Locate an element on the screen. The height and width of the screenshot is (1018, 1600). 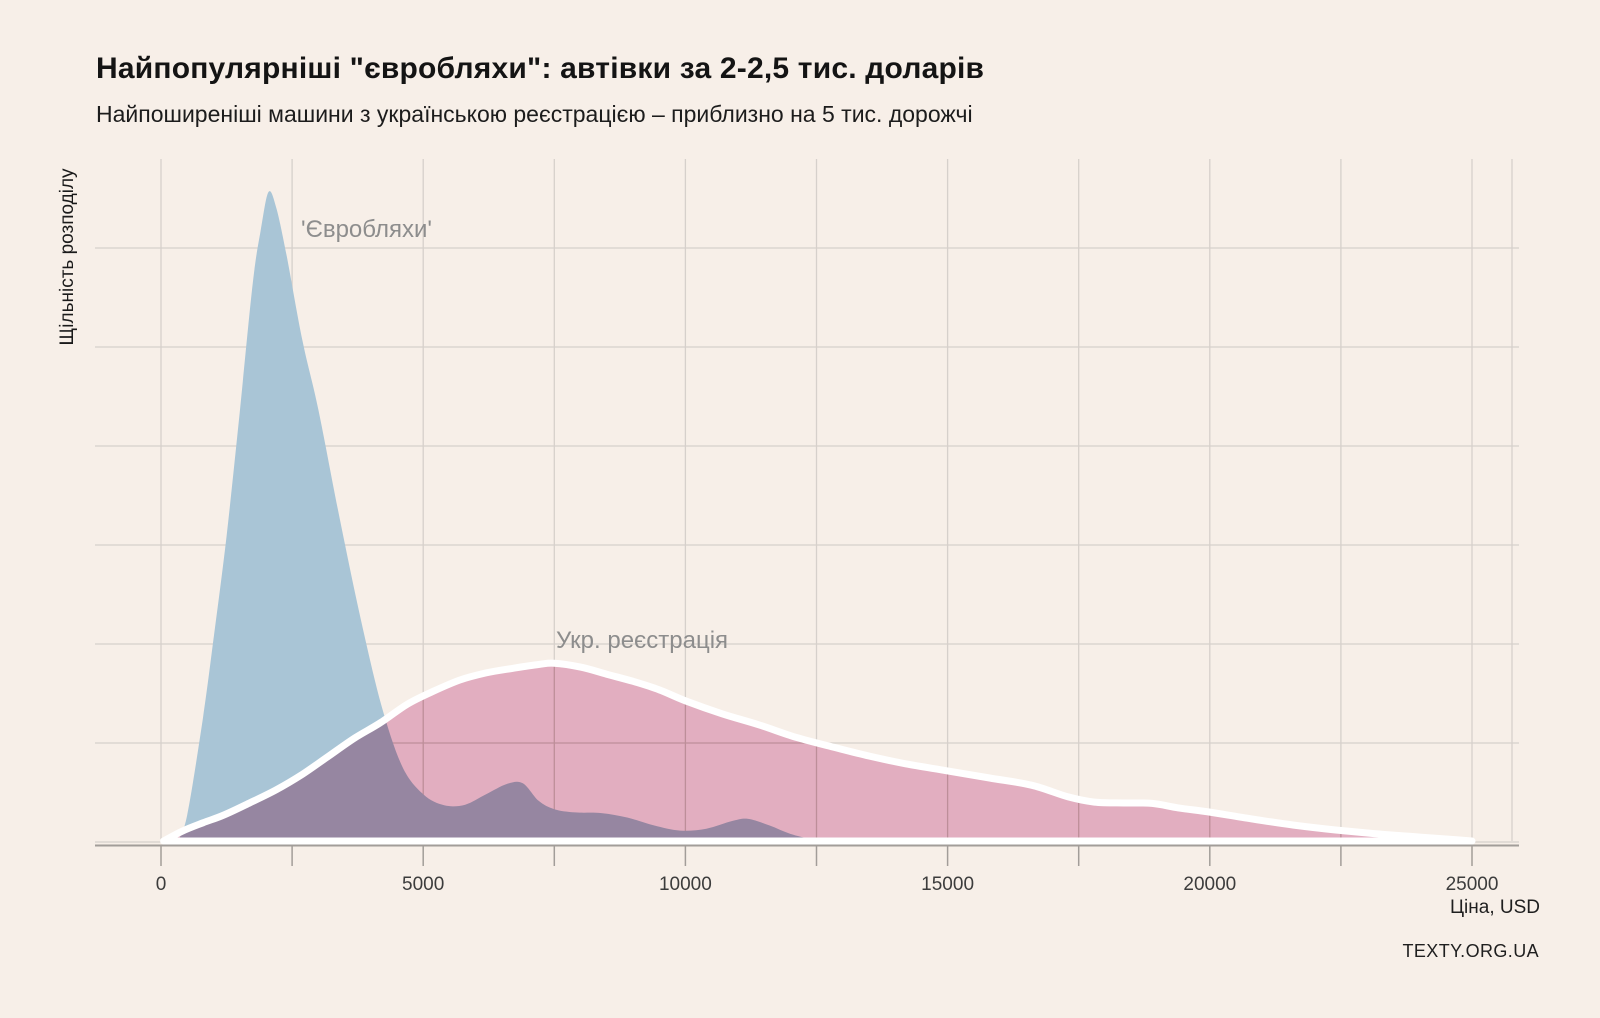
x-tick-label: 15000 is located at coordinates (948, 884).